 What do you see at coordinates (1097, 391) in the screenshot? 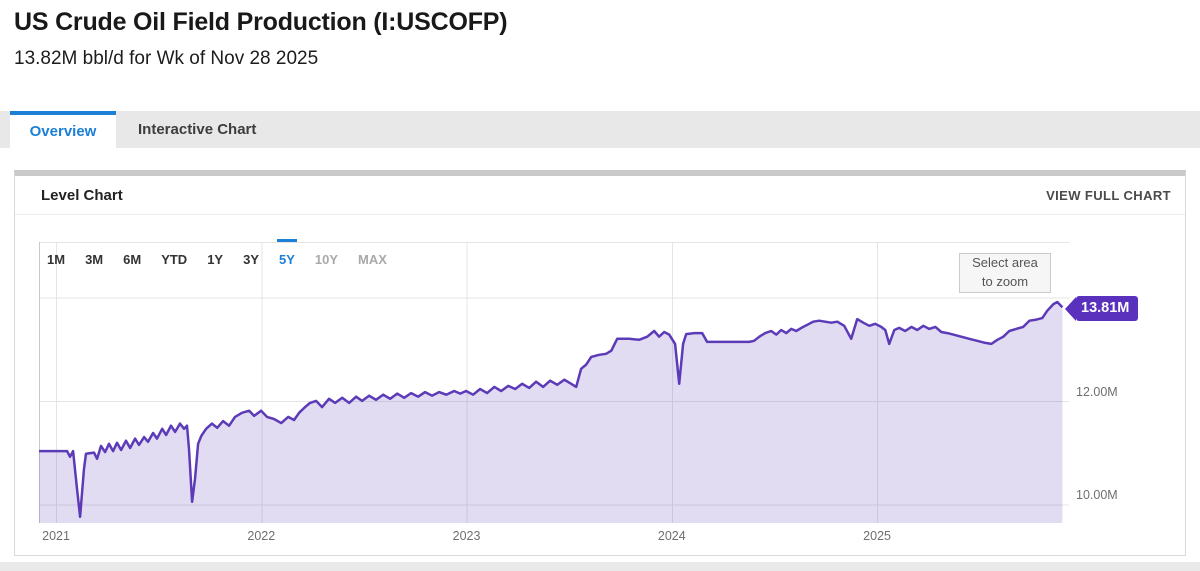
I see `y-axis-label: 12.00M` at bounding box center [1097, 391].